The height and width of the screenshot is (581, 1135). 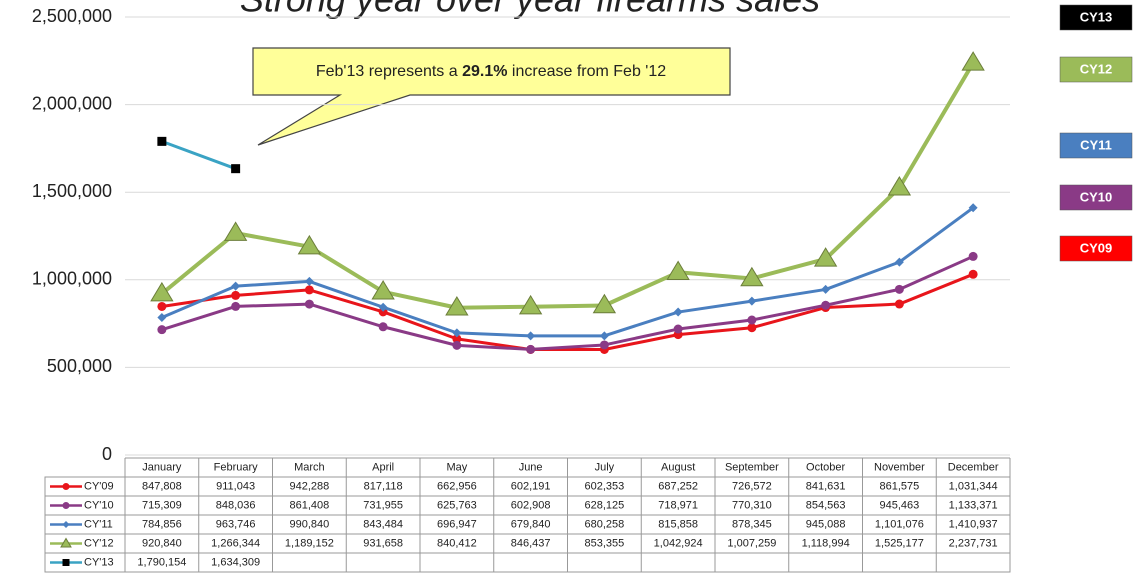 I want to click on y-tick-label: 2,000,000, so click(x=72, y=103).